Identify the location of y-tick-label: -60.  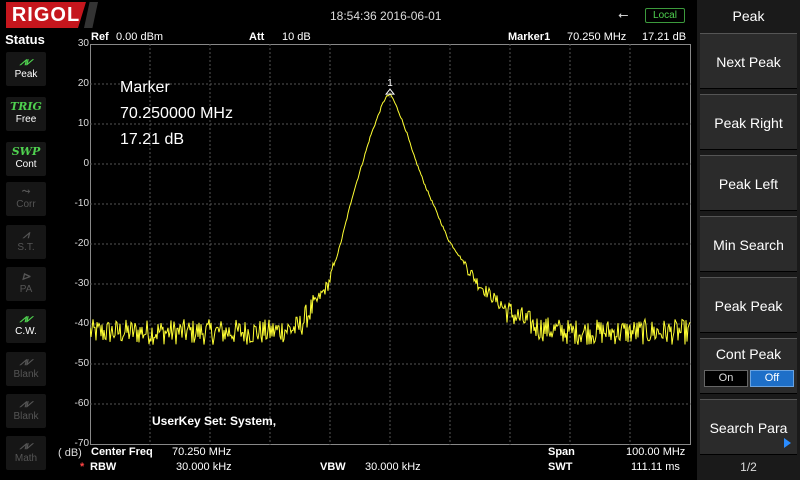
(81, 403).